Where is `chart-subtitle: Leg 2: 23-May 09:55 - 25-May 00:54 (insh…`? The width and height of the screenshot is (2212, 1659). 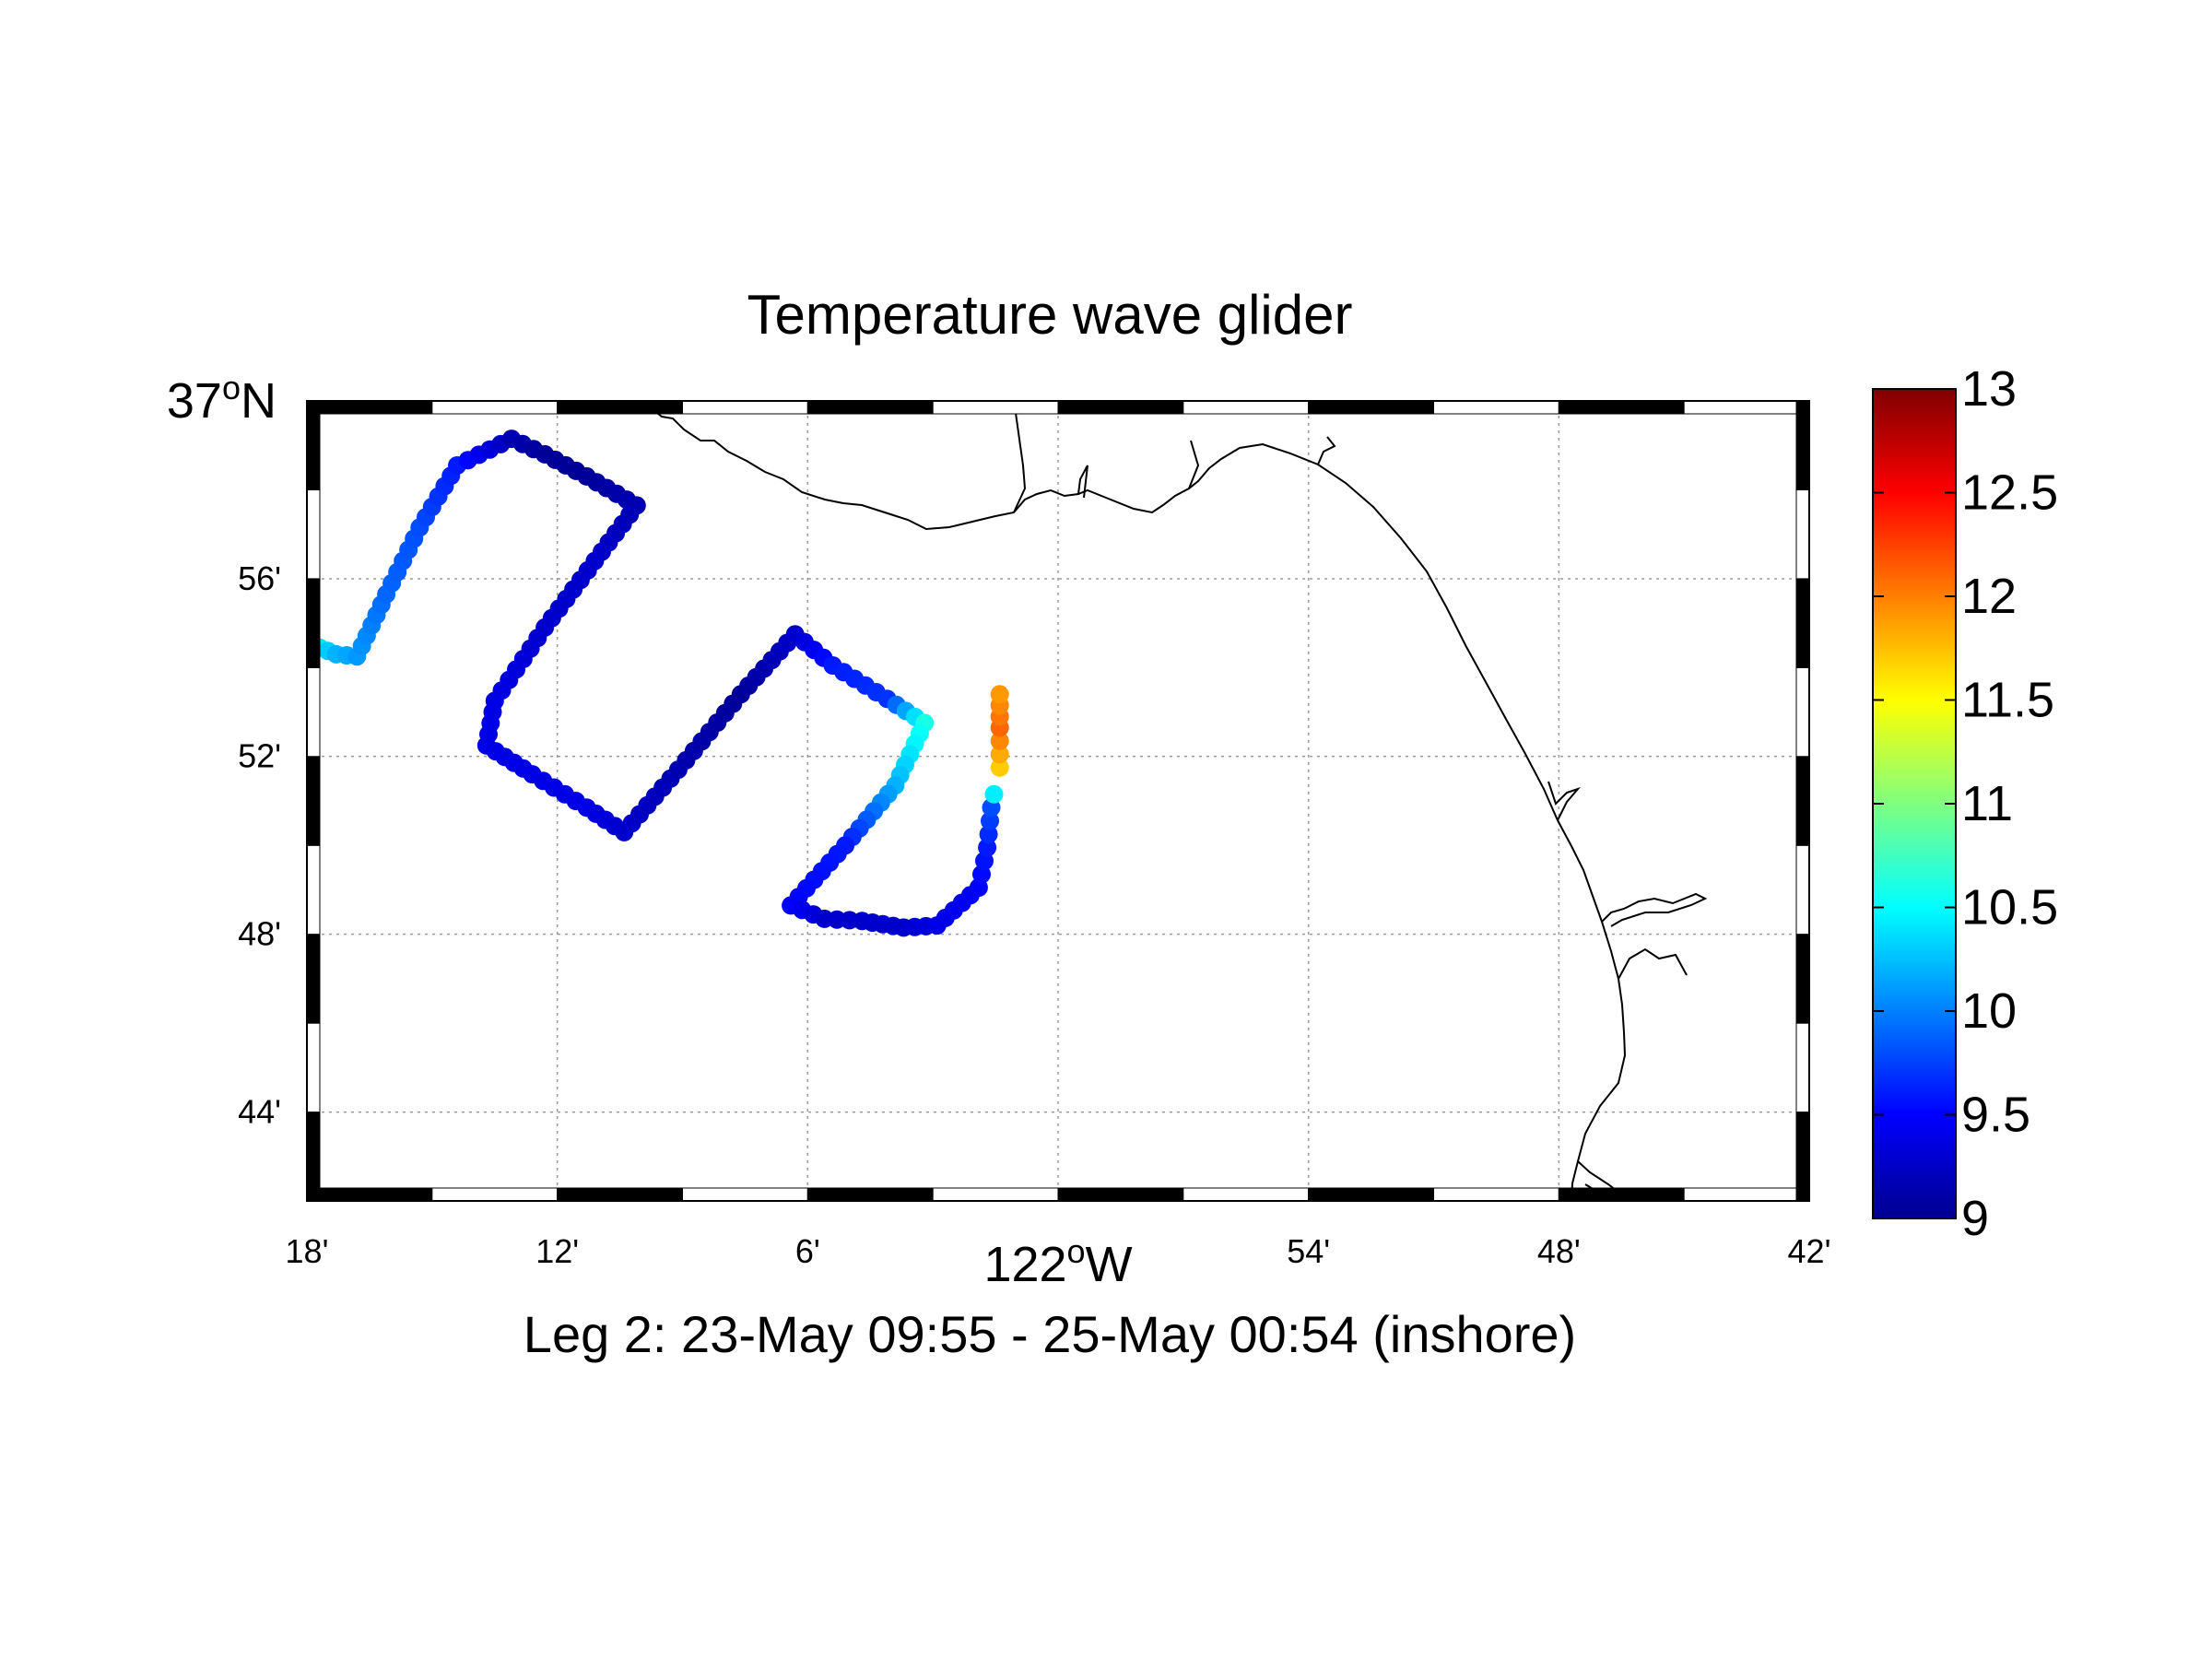 chart-subtitle: Leg 2: 23-May 09:55 - 25-May 00:54 (insh… is located at coordinates (1050, 1334).